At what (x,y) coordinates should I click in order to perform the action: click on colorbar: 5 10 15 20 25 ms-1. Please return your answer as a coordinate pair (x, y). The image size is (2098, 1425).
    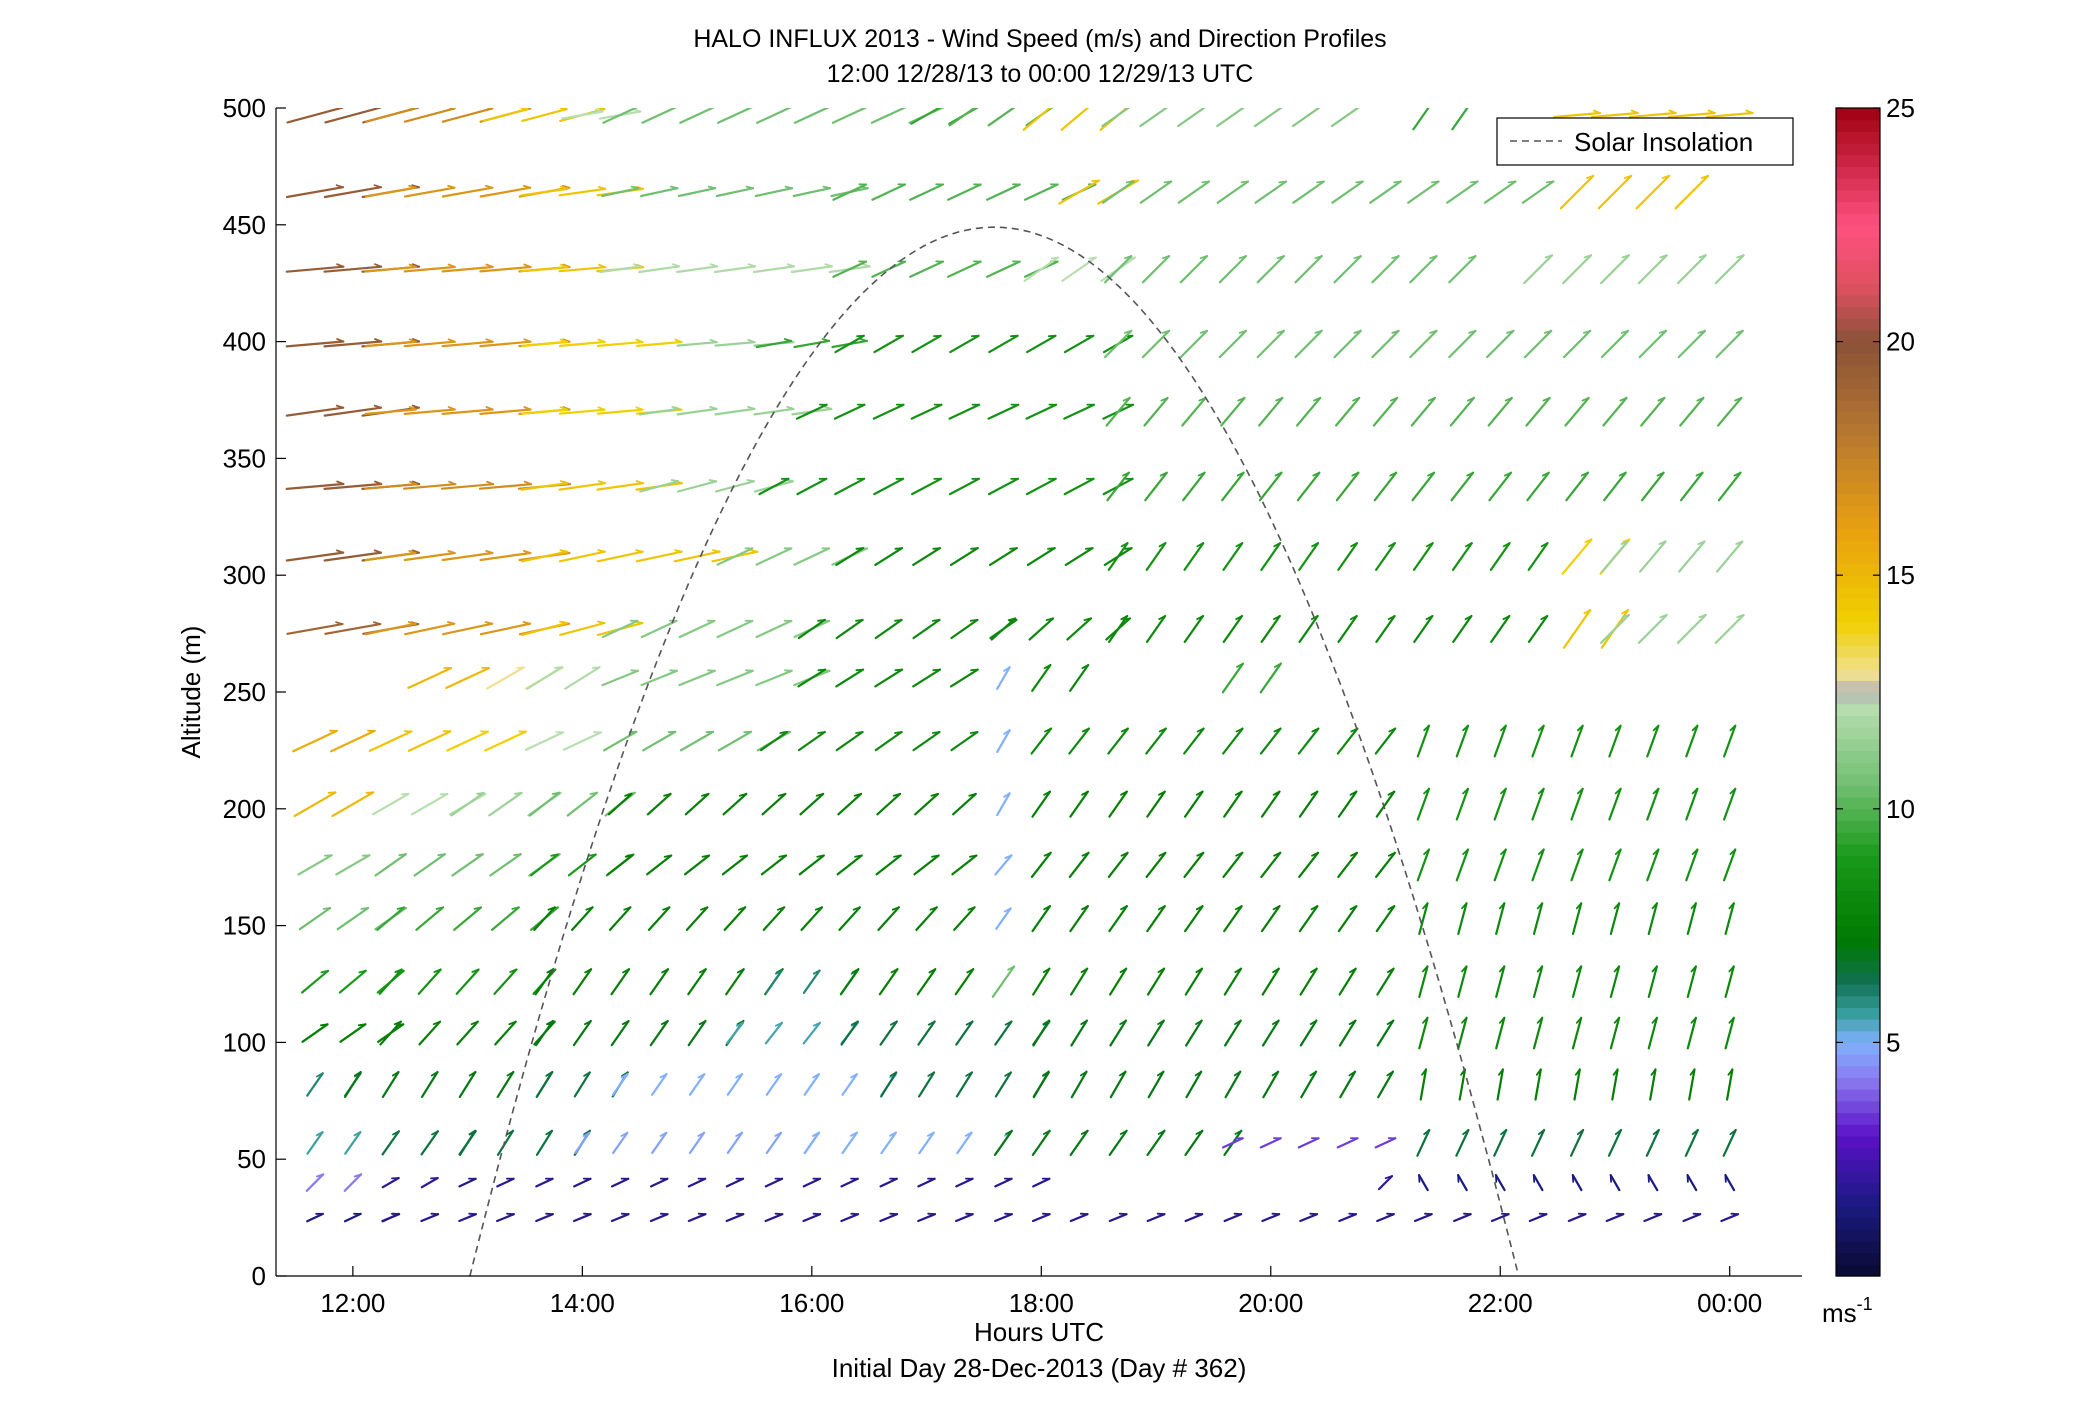
    Looking at the image, I should click on (1868, 710).